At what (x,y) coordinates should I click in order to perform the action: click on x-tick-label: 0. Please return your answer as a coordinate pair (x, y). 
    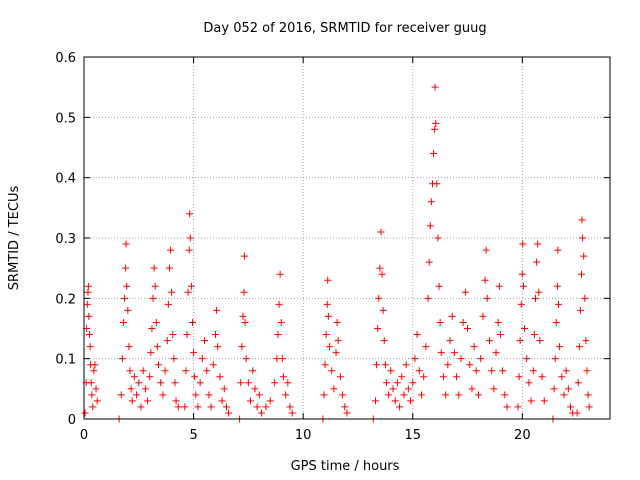
    Looking at the image, I should click on (84, 435).